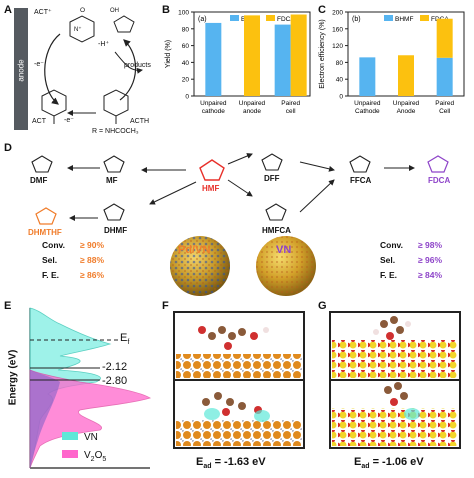 Image resolution: width=474 pixels, height=478 pixels. Describe the element at coordinates (13, 377) in the screenshot. I see `dos-ylabel: Energy (eV)` at that location.